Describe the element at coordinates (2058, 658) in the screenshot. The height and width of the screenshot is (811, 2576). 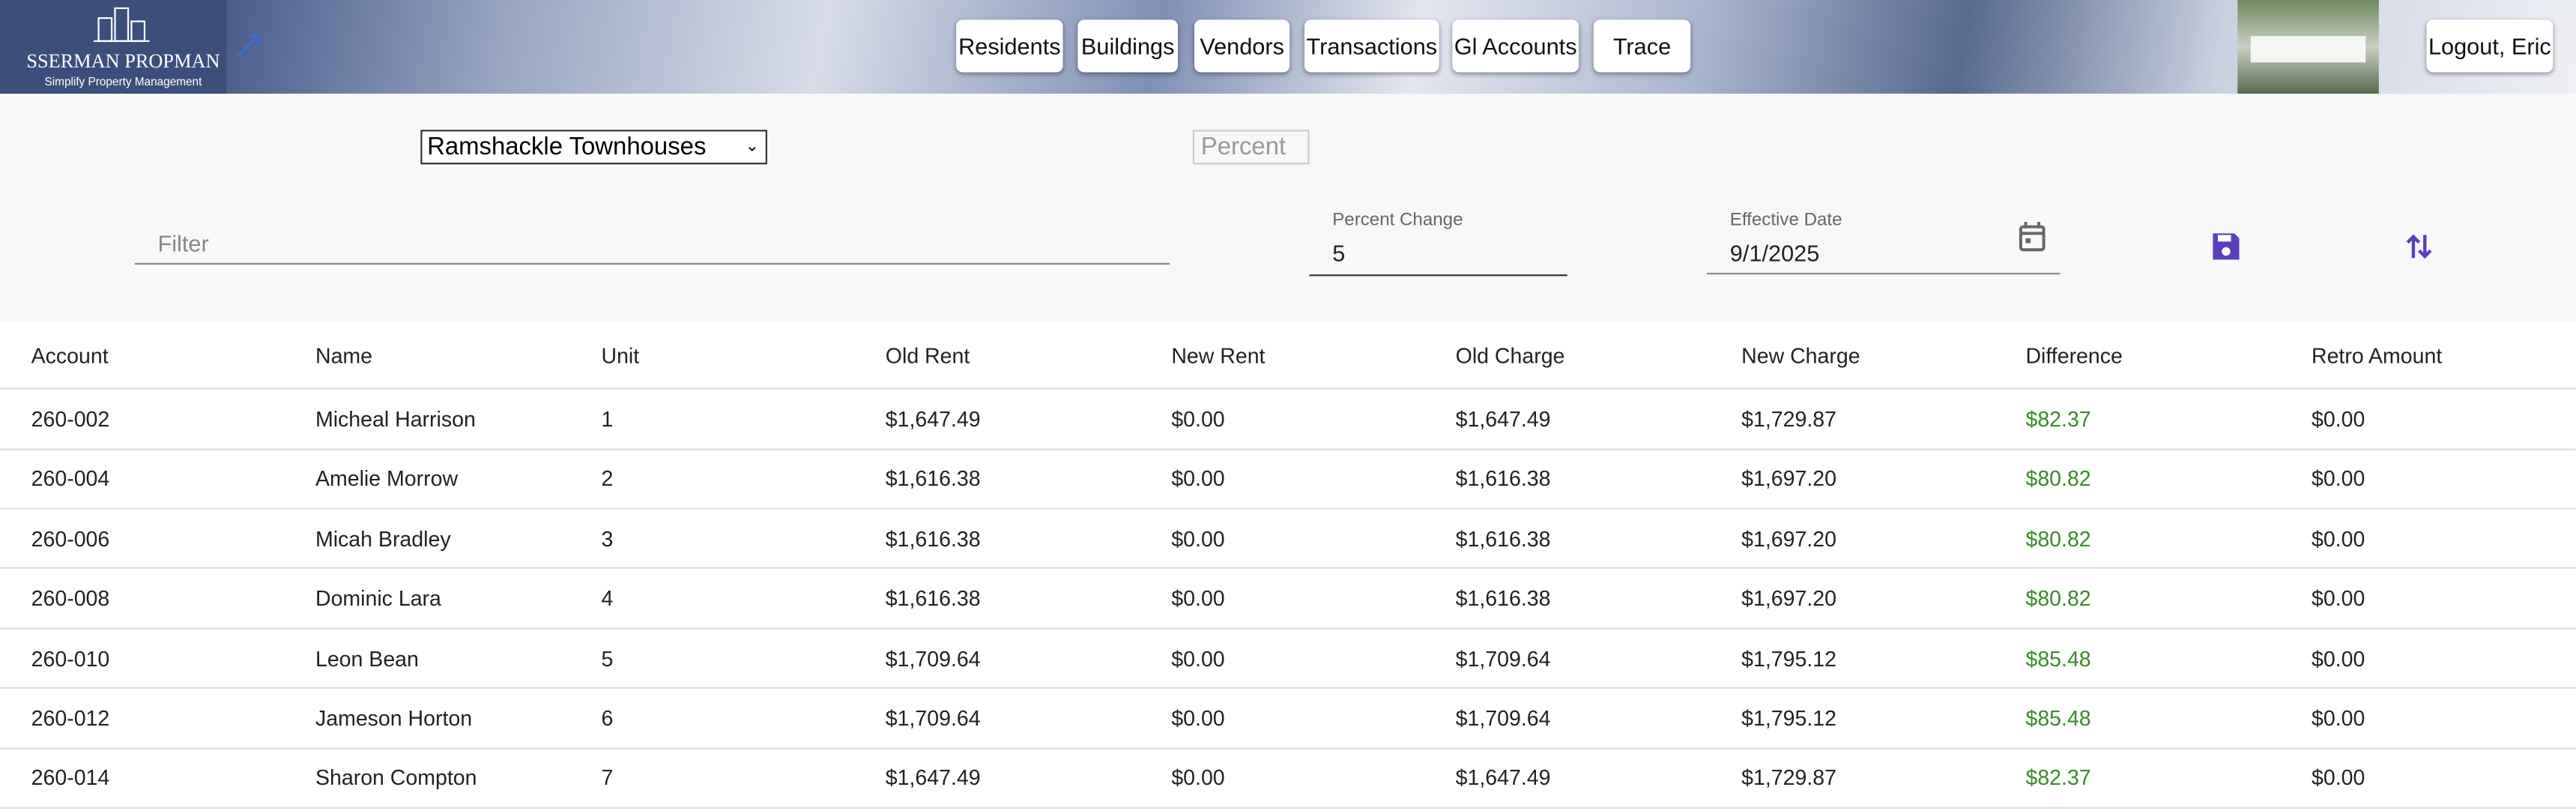
I see `table-cell: $85.48` at that location.